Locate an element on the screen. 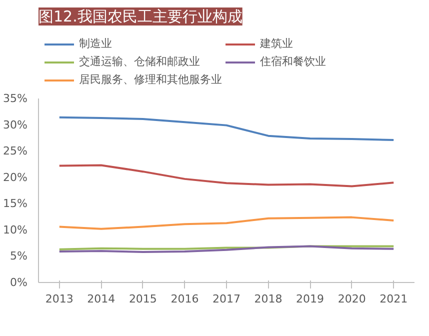  y-tick-label: 25% is located at coordinates (15, 151).